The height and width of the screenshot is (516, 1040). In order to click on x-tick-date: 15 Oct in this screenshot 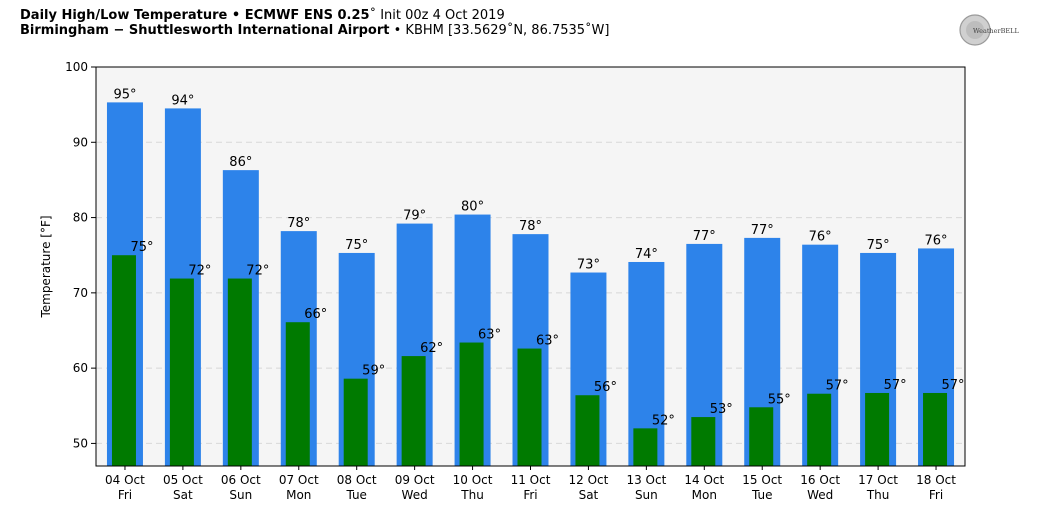, I will do `click(762, 480)`.